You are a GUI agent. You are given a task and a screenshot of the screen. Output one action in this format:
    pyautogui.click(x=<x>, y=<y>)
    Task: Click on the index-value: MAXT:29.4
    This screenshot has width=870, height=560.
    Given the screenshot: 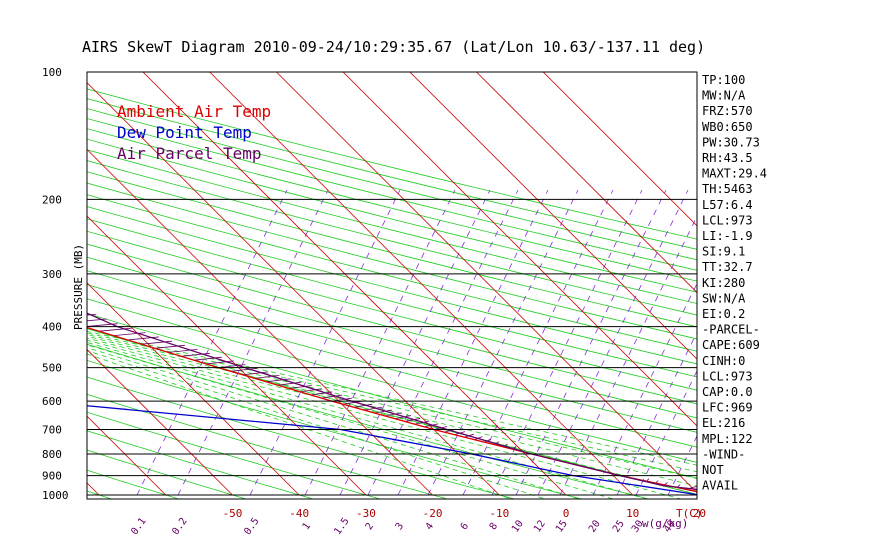 What is the action you would take?
    pyautogui.click(x=734, y=174)
    